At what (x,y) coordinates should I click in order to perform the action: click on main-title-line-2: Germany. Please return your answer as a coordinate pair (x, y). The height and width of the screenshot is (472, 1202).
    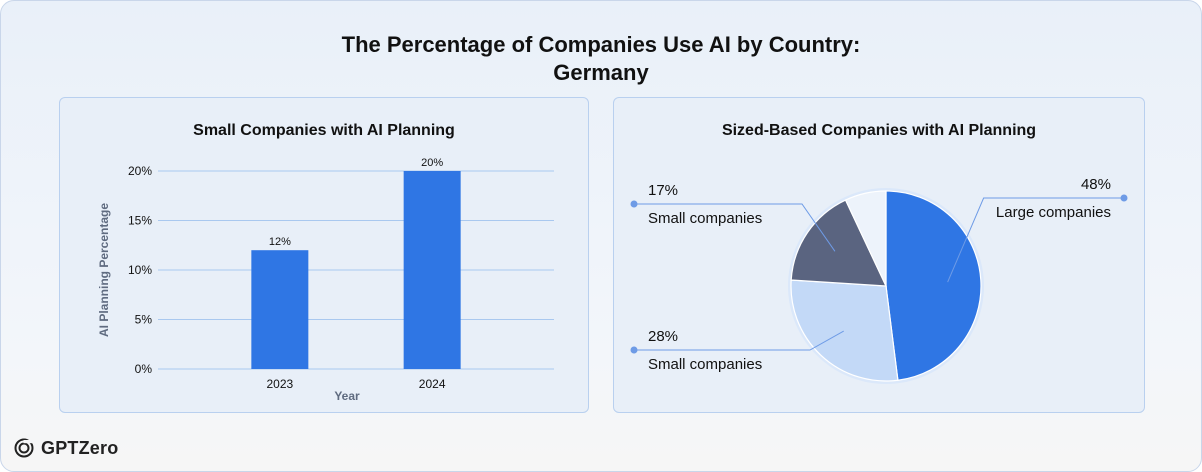
    Looking at the image, I should click on (601, 72).